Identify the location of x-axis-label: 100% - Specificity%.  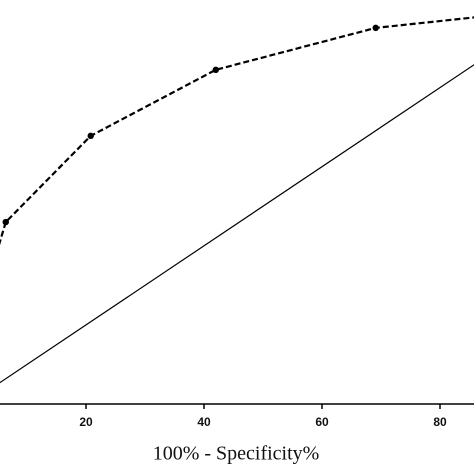
(236, 454).